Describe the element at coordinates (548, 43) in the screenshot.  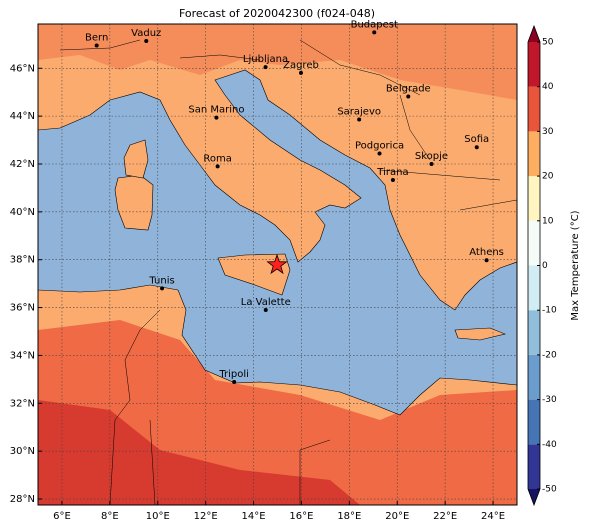
I see `colorbar-tick-label: 50` at that location.